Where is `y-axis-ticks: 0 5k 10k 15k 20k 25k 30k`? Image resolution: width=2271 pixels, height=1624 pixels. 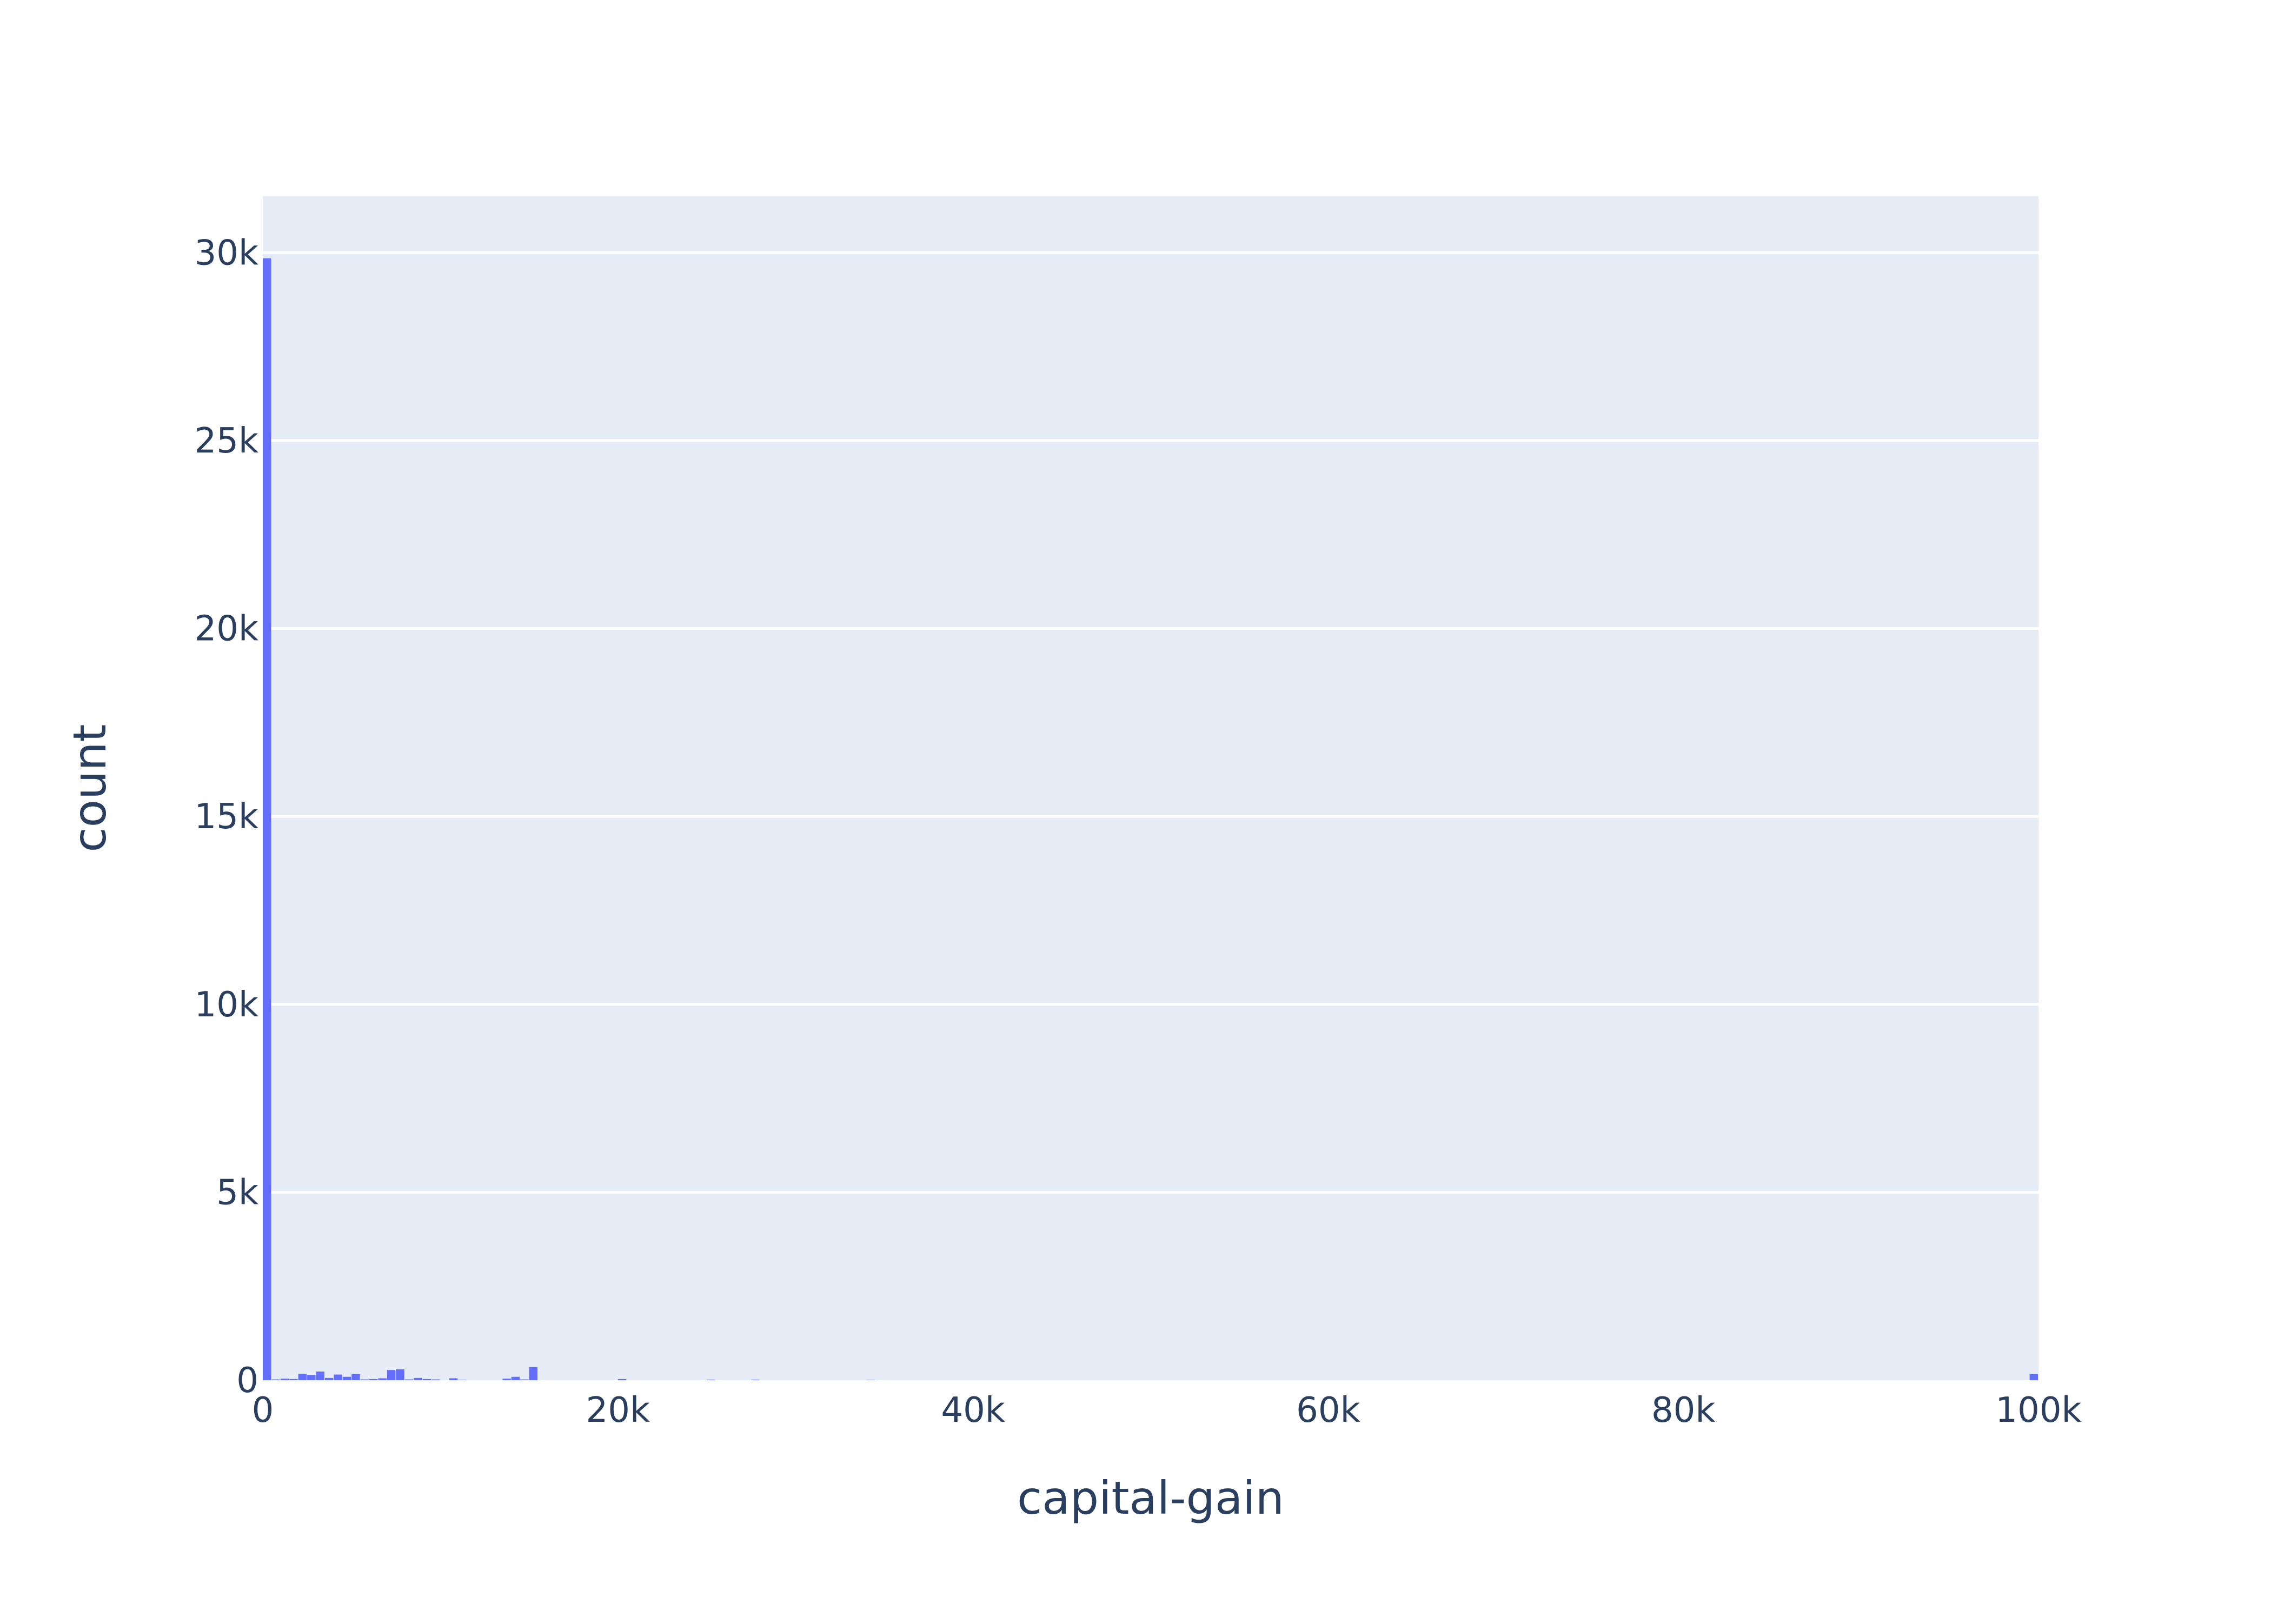
y-axis-ticks: 0 5k 10k 15k 20k 25k 30k is located at coordinates (227, 817).